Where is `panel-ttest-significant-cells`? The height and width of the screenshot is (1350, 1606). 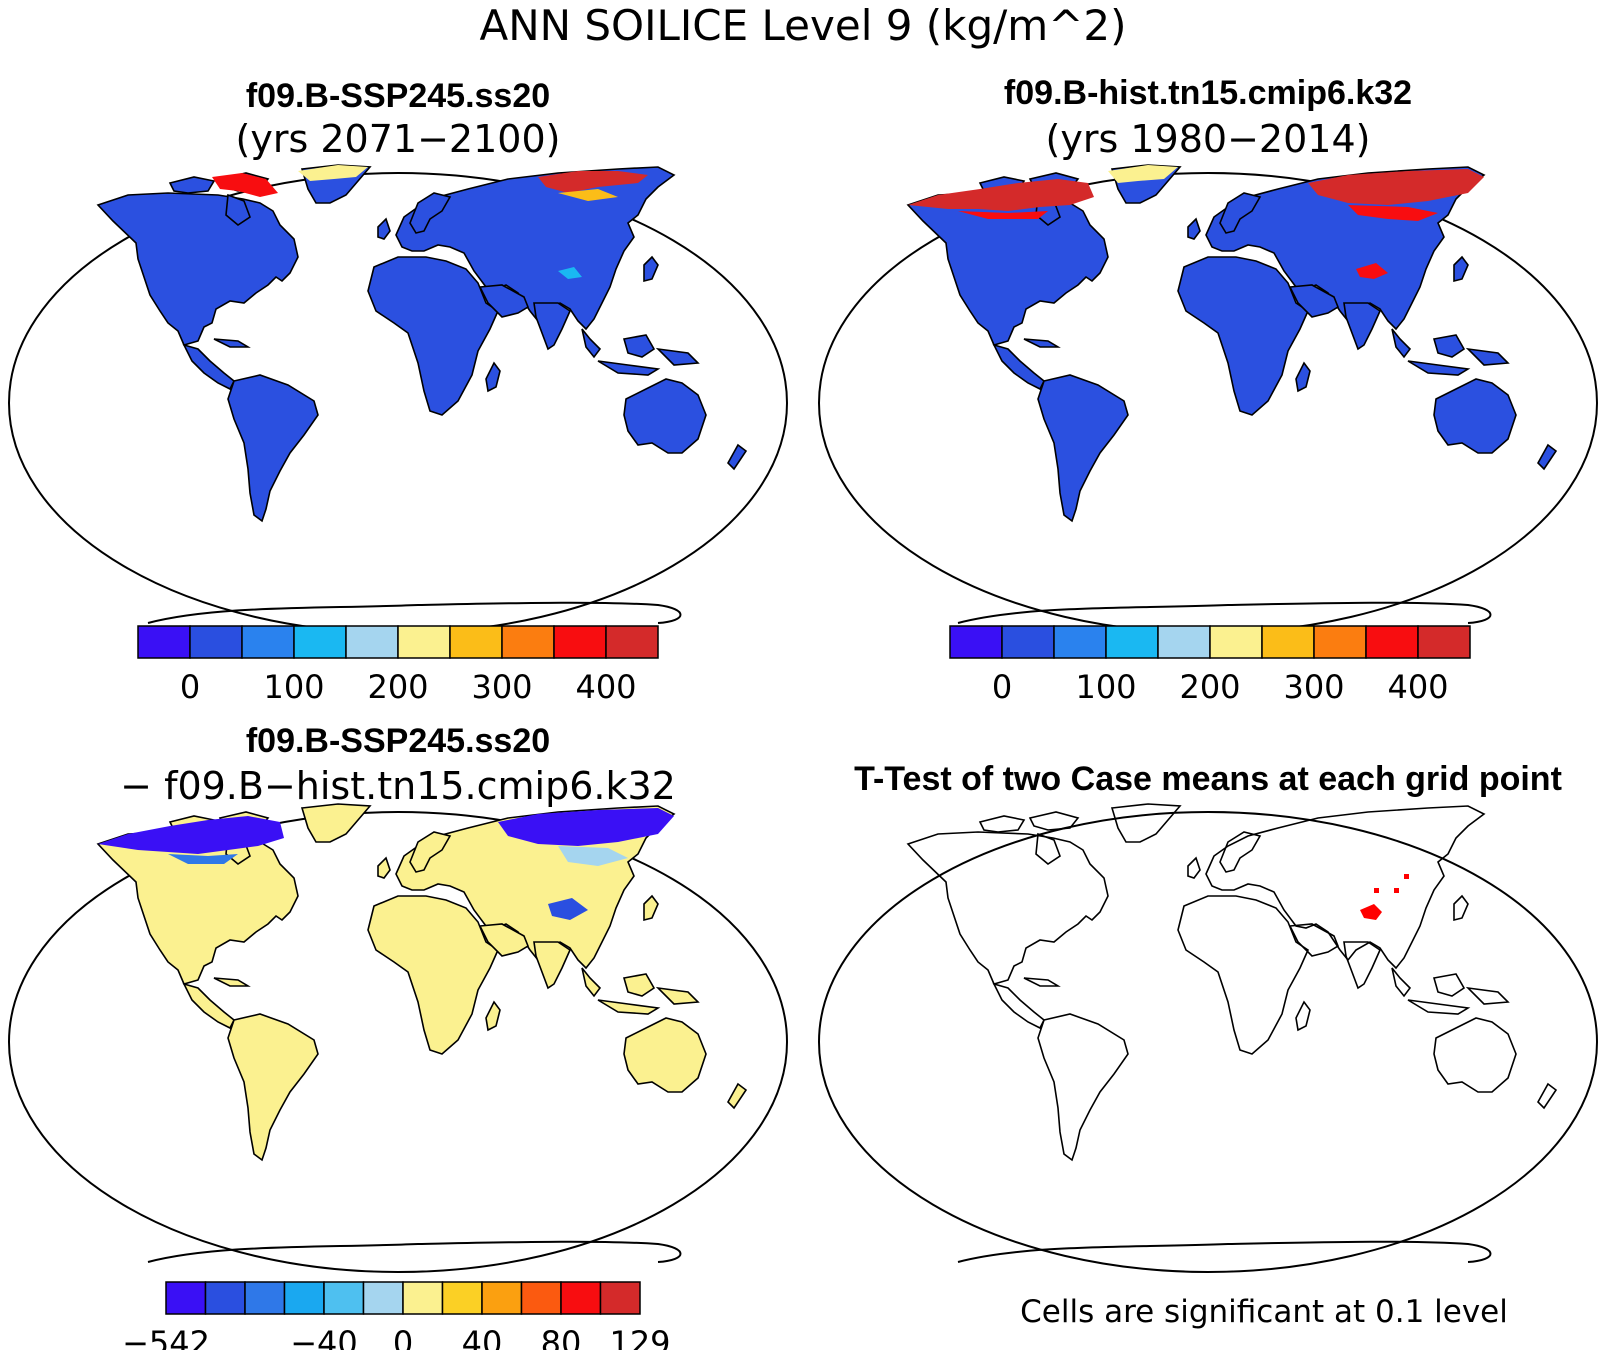
panel-ttest-significant-cells is located at coordinates (1371, 912).